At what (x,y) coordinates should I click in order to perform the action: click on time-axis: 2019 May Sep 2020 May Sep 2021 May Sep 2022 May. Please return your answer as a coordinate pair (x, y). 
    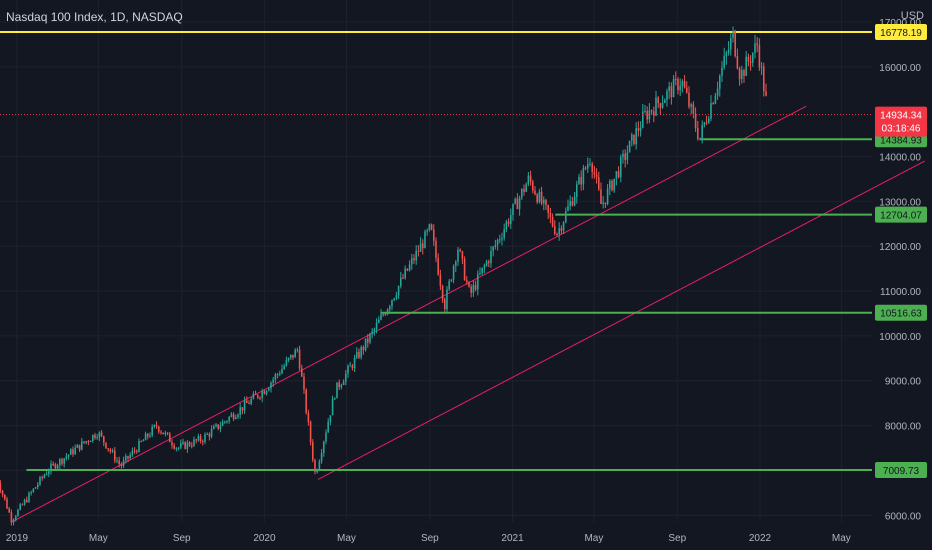
    Looking at the image, I should click on (428, 538).